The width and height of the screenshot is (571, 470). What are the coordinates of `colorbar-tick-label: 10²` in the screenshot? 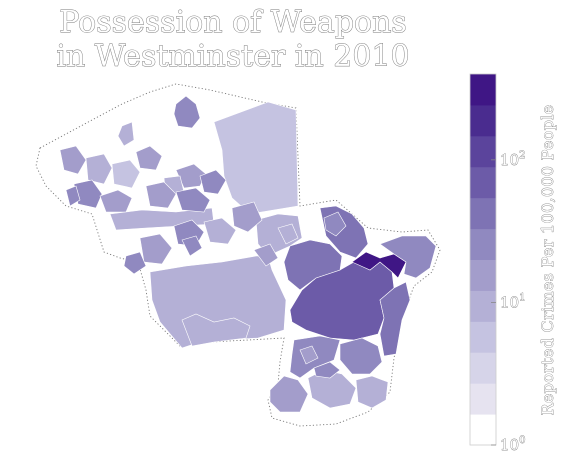 It's located at (512, 159).